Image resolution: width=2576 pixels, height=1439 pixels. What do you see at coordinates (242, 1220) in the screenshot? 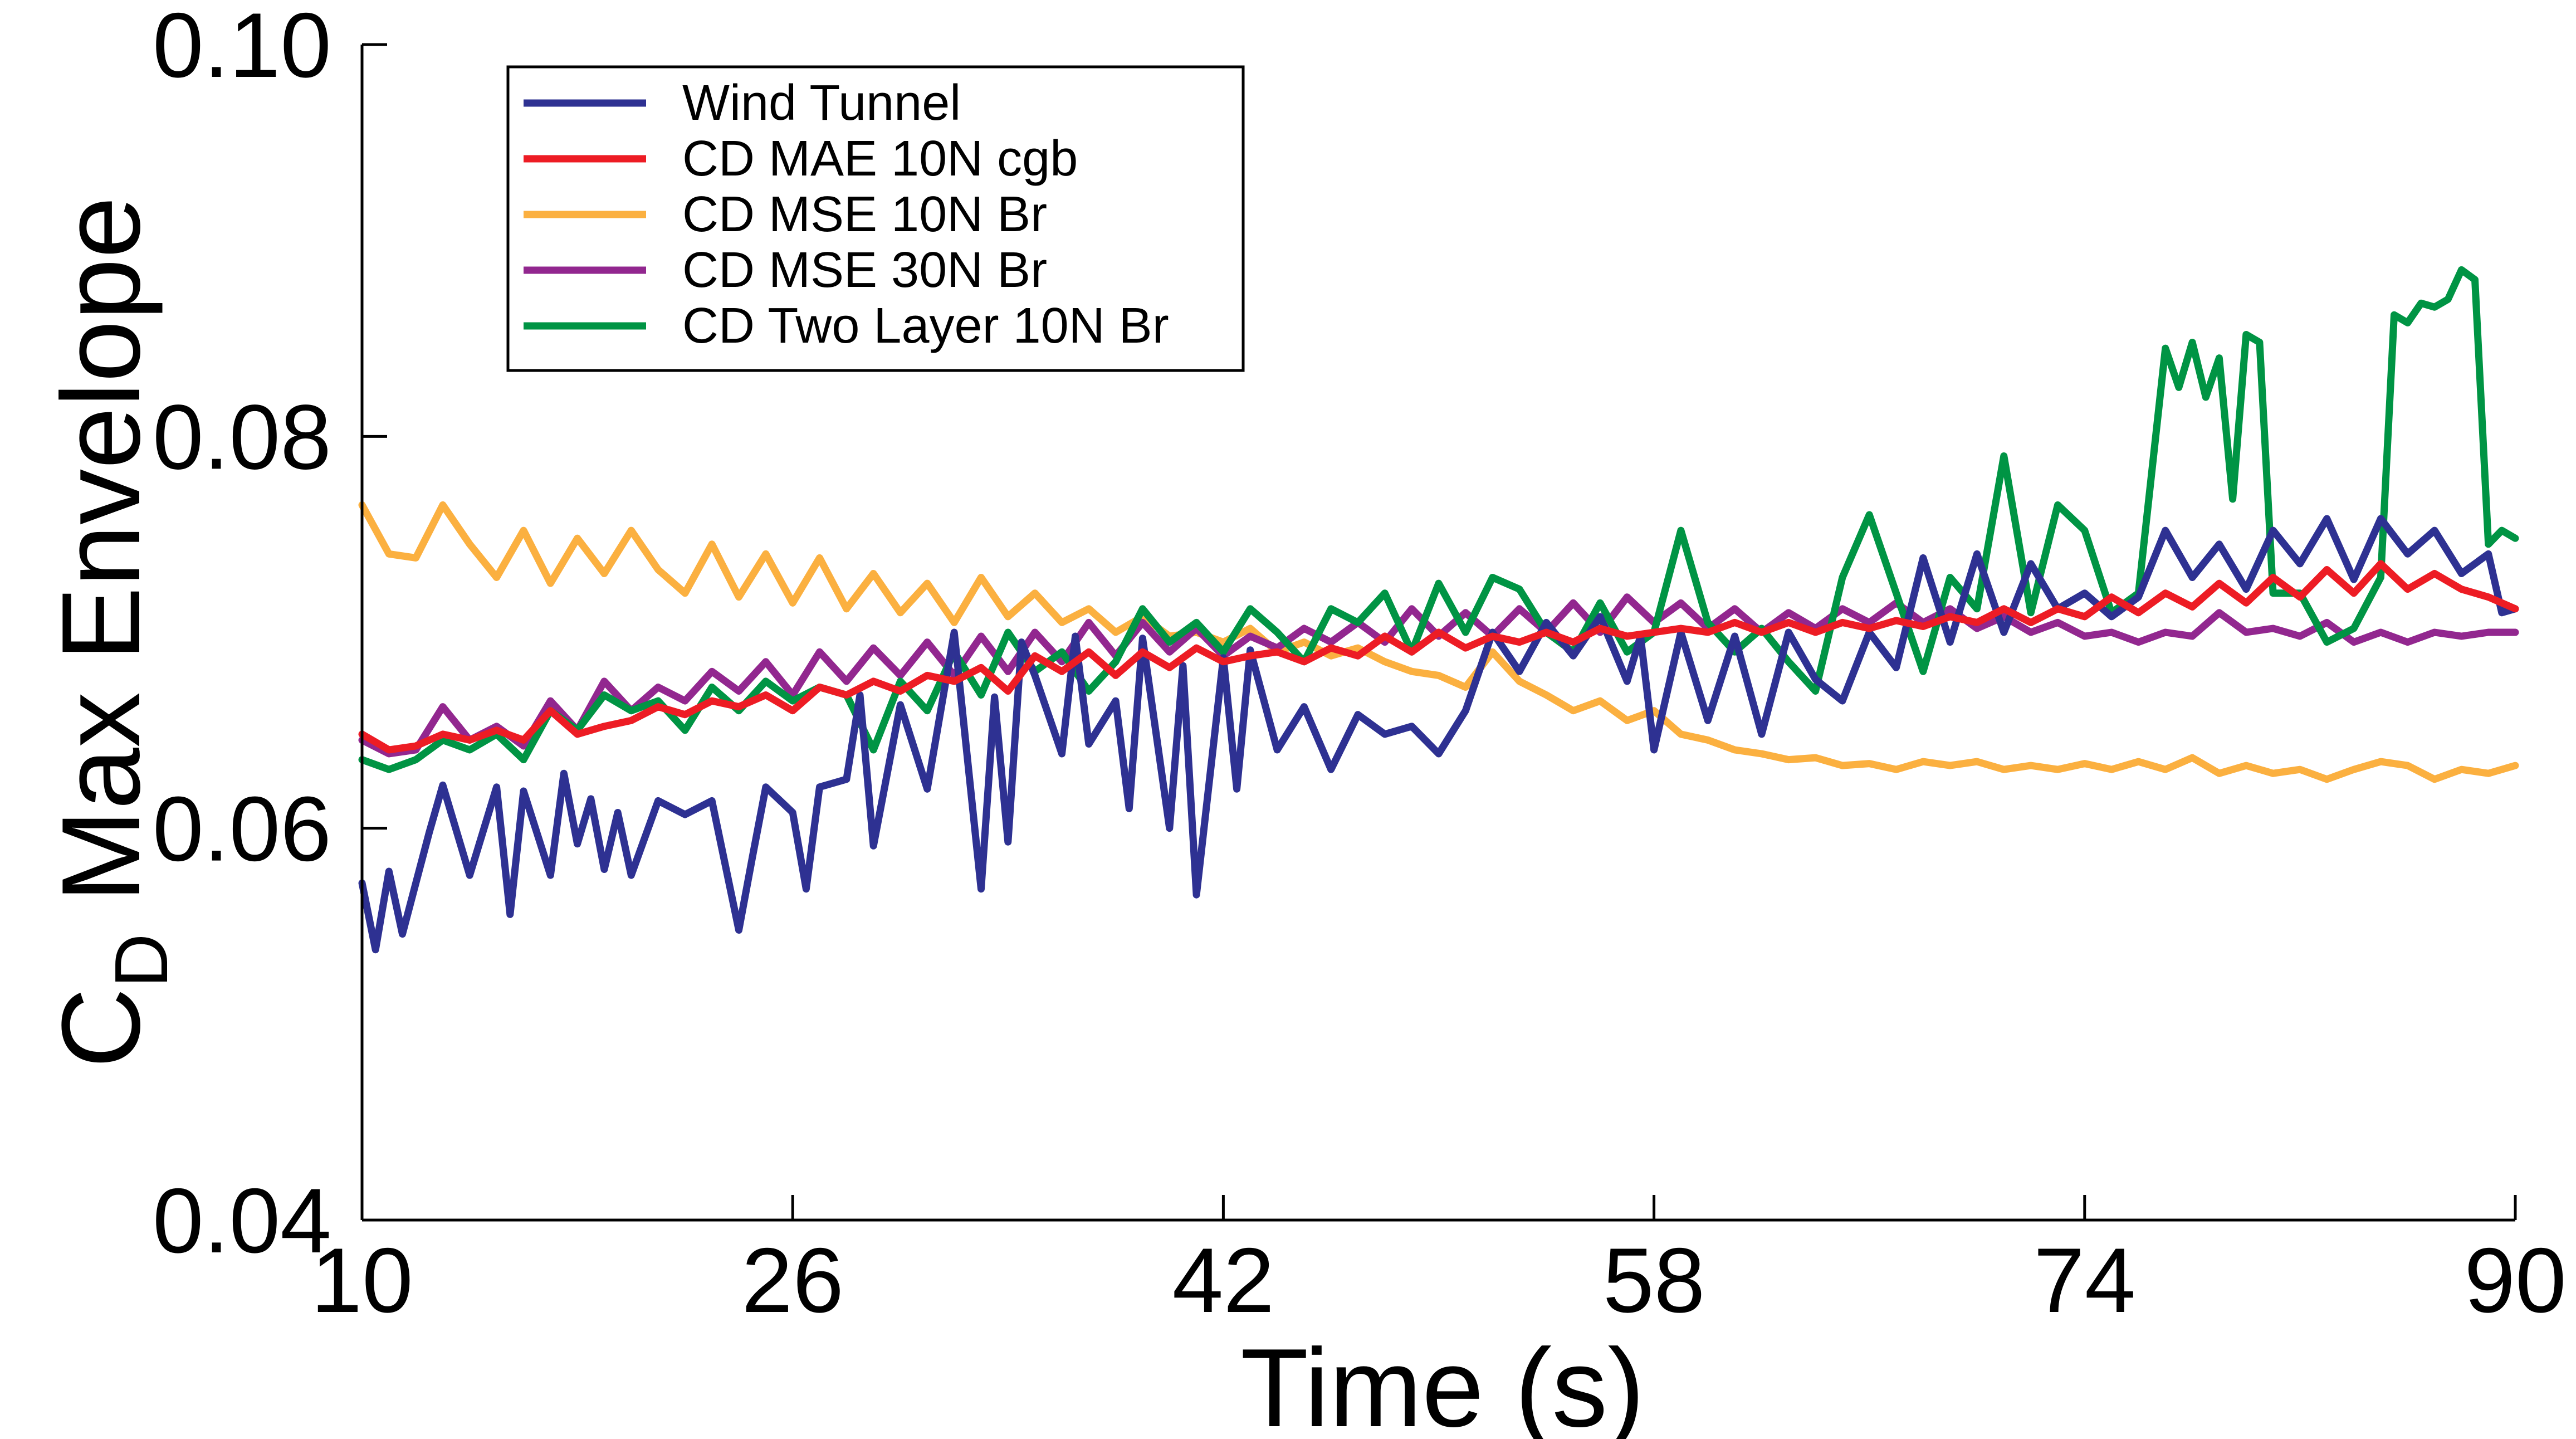
I see `y-tick-label: 0.04` at bounding box center [242, 1220].